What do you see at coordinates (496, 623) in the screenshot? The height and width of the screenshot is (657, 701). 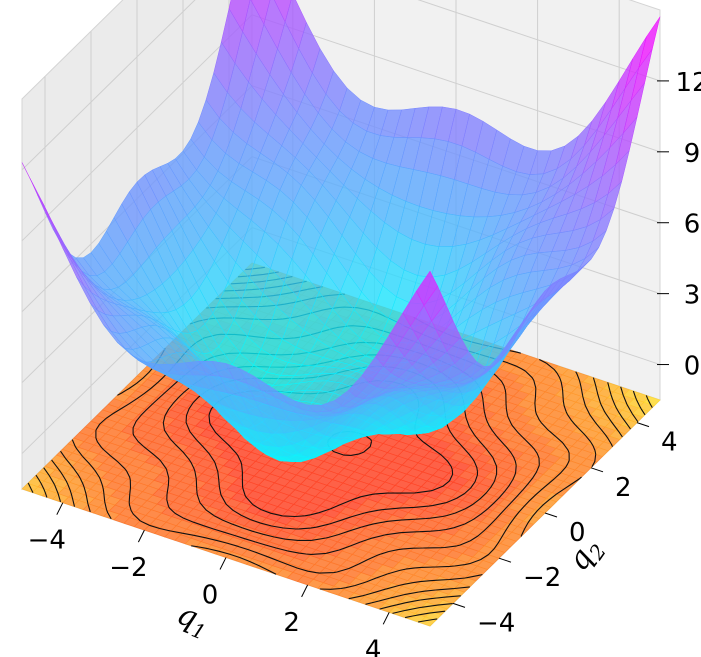 I see `y-tick-label: −4` at bounding box center [496, 623].